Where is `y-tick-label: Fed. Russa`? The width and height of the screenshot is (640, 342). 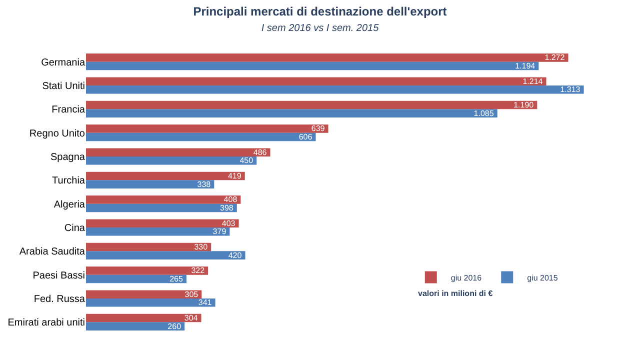 y-tick-label: Fed. Russa is located at coordinates (60, 299).